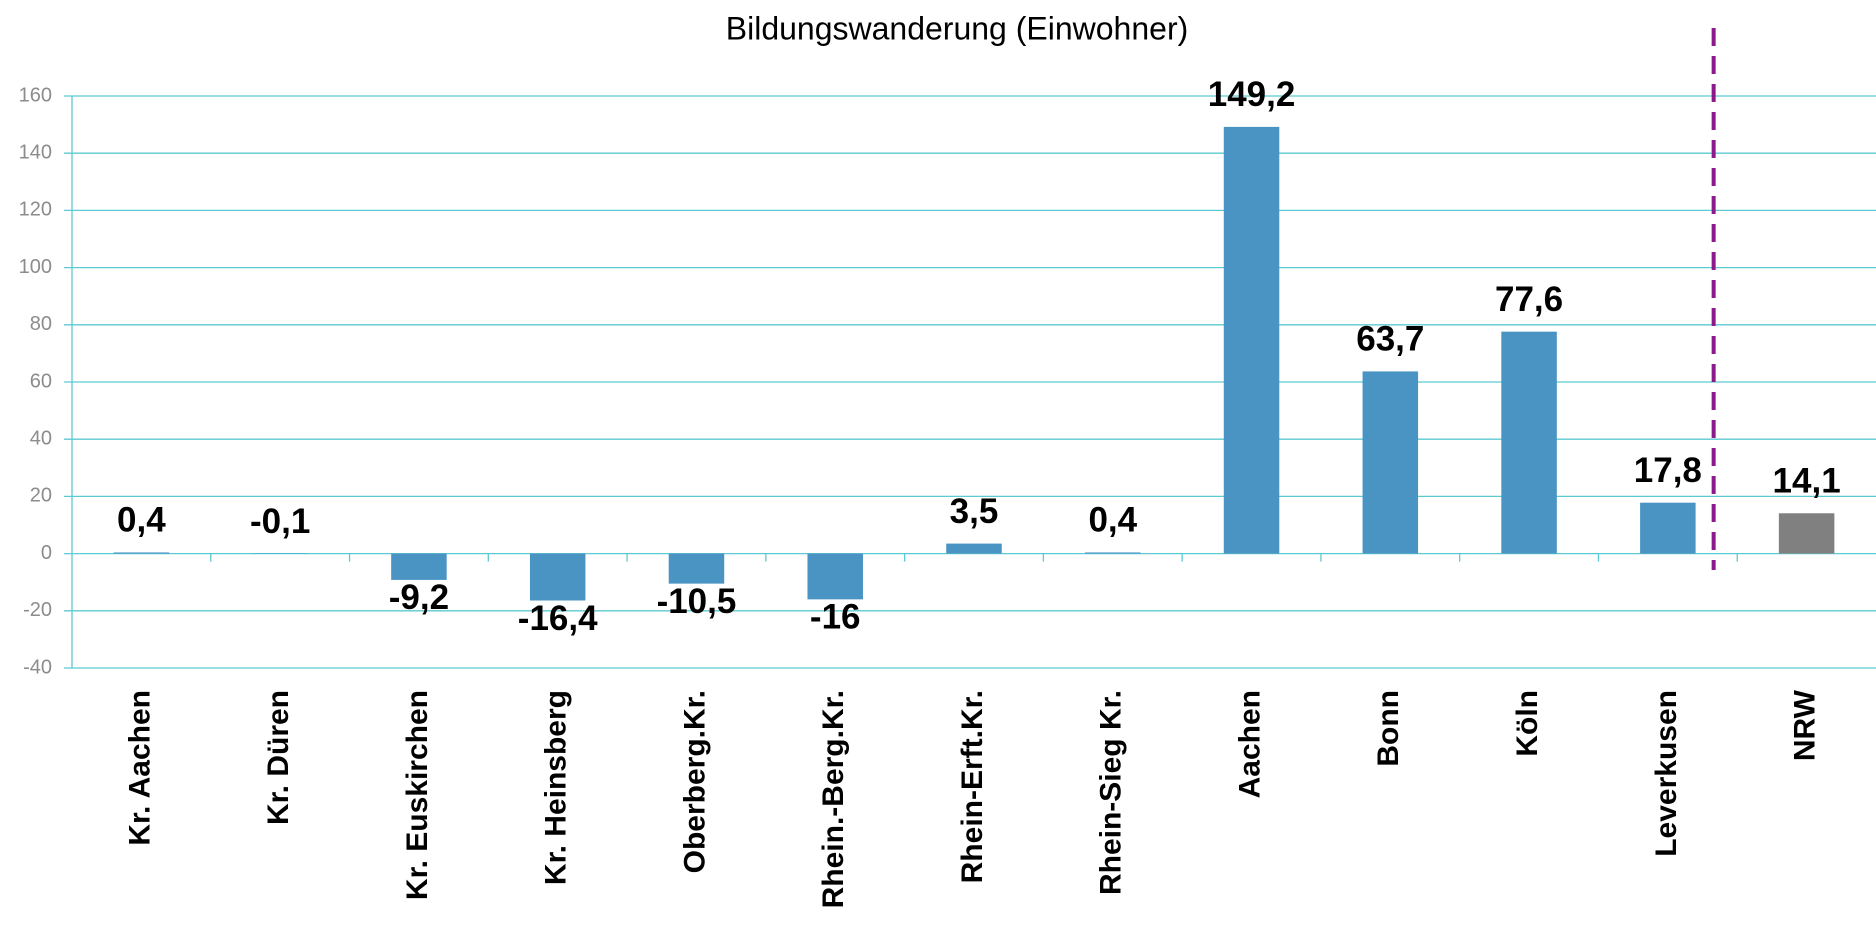 This screenshot has width=1876, height=940. I want to click on y-tick-label: -40, so click(37, 667).